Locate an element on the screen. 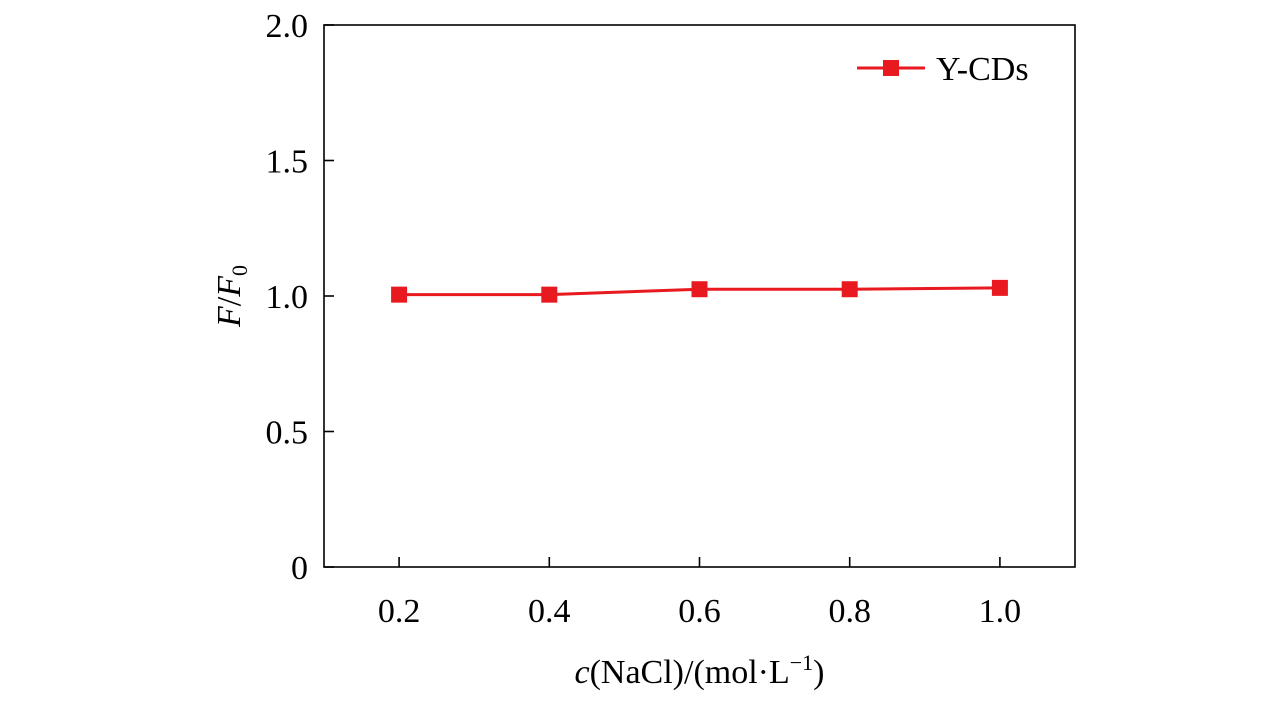  y-axis-title: F/F0 is located at coordinates (231, 296).